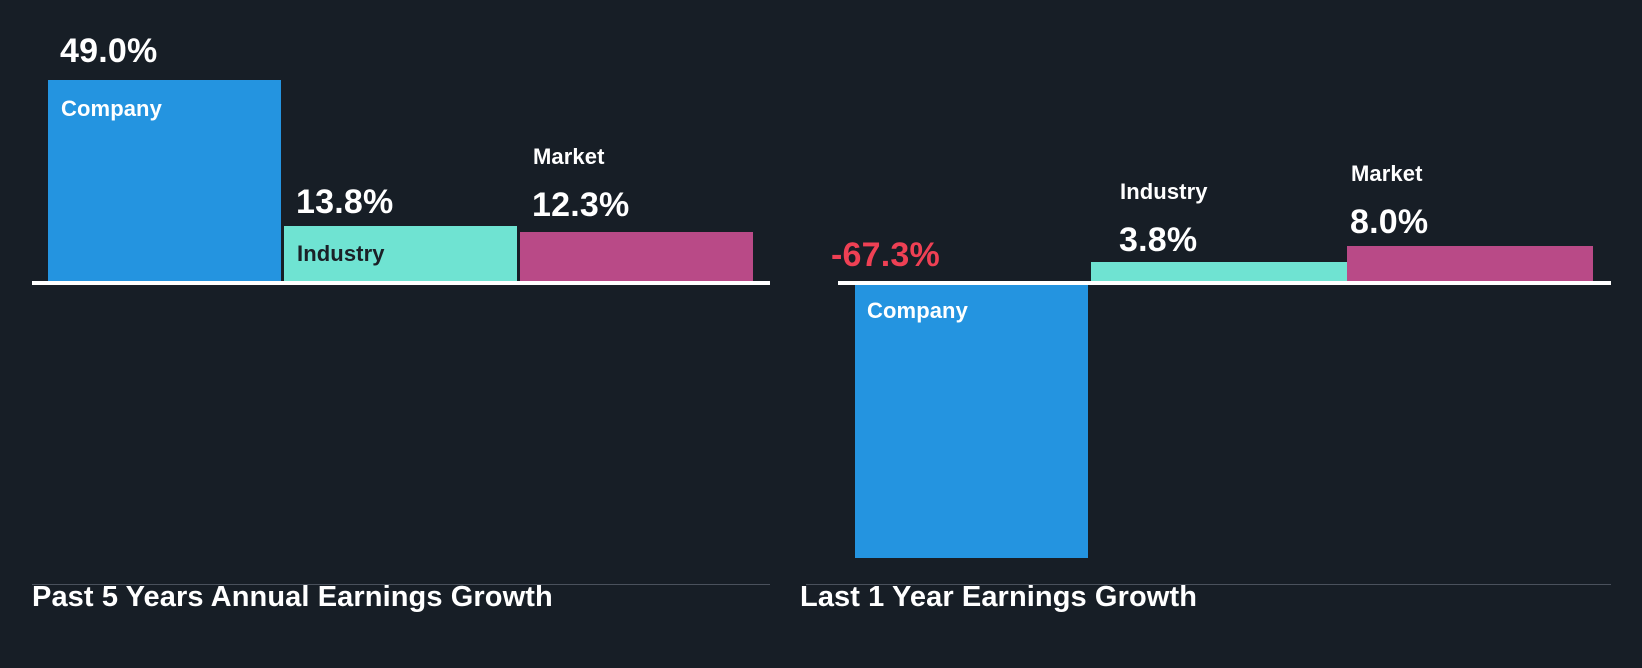 This screenshot has height=668, width=1642. What do you see at coordinates (999, 597) in the screenshot?
I see `panel-caption-last-1-year: Last 1 Year Earnings Growth` at bounding box center [999, 597].